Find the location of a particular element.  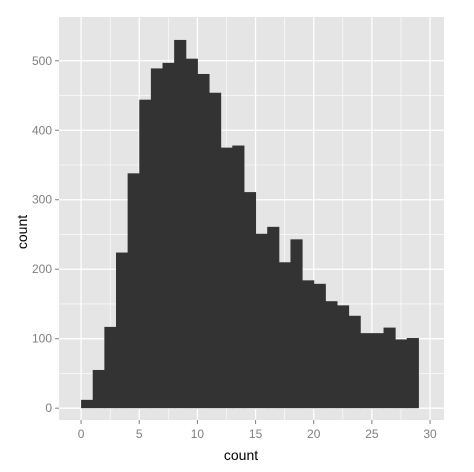

x-tick-label: 15 is located at coordinates (256, 434).